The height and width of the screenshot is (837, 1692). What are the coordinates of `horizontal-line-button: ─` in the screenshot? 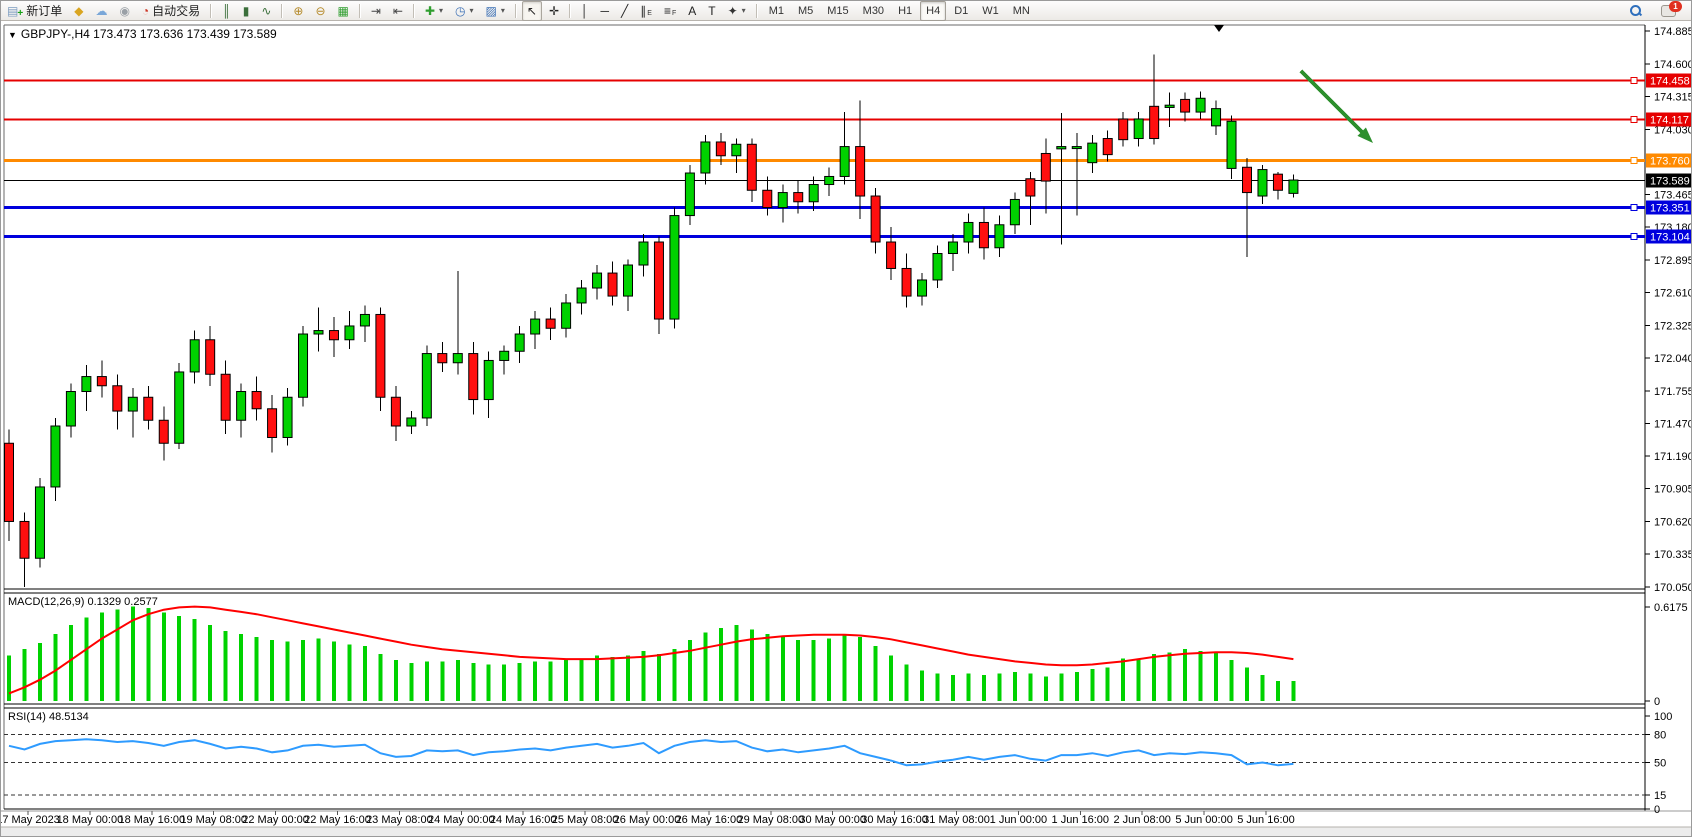 It's located at (605, 11).